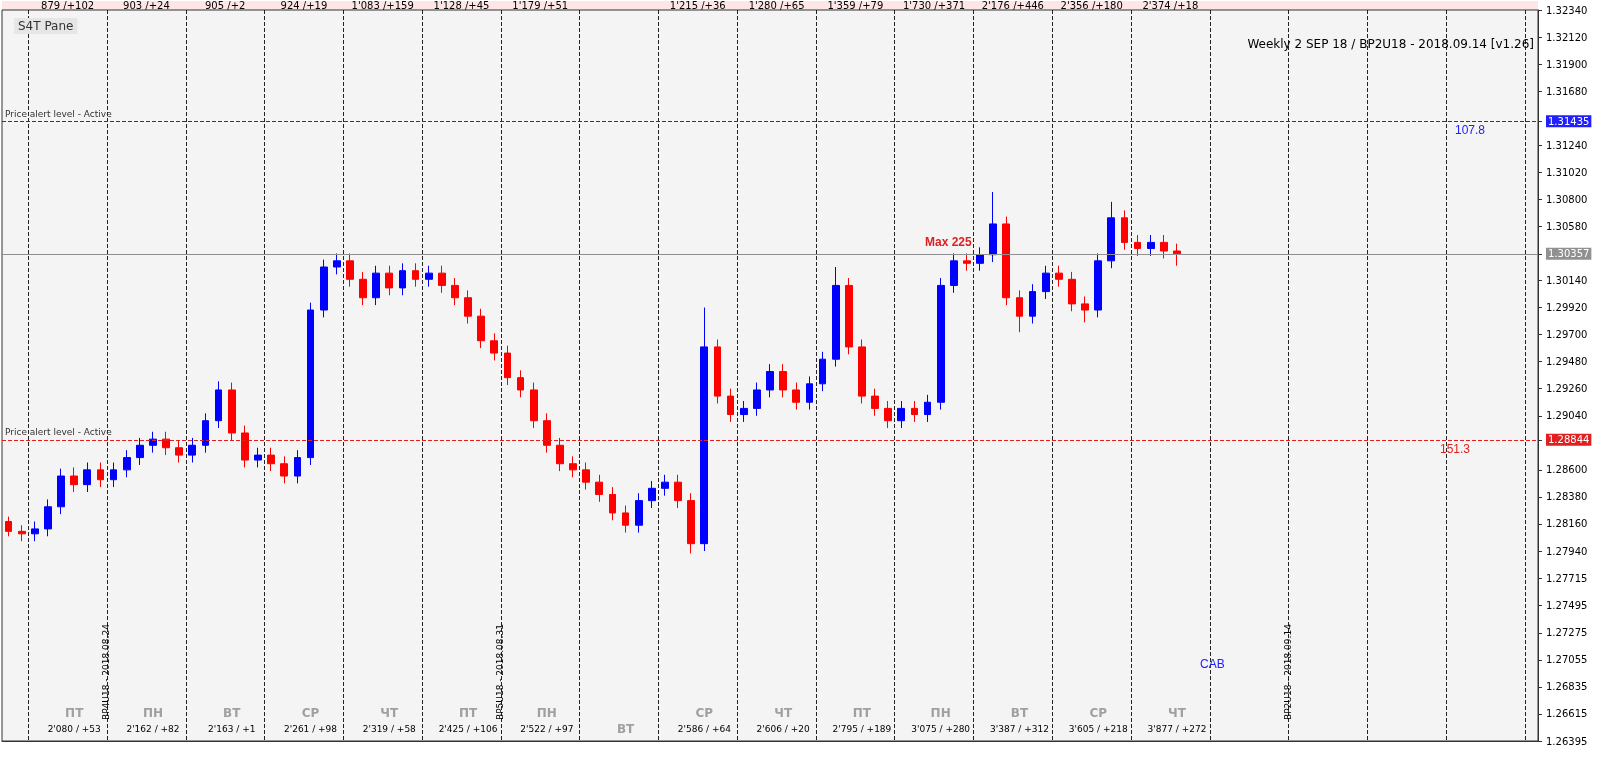 The width and height of the screenshot is (1600, 757). What do you see at coordinates (1567, 199) in the screenshot?
I see `y-tick-label: 1.30800` at bounding box center [1567, 199].